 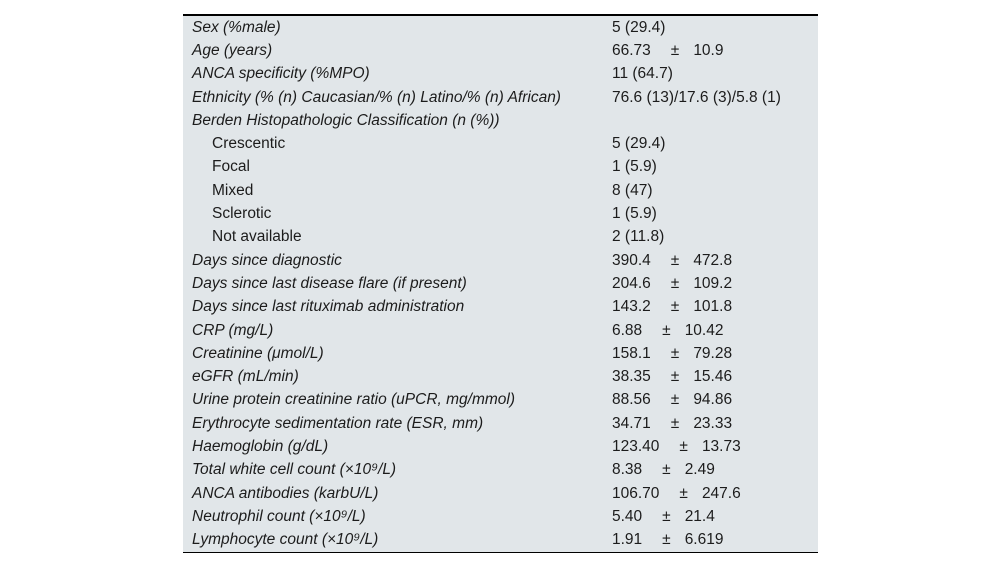 What do you see at coordinates (631, 307) in the screenshot?
I see `value-mean: 143.2` at bounding box center [631, 307].